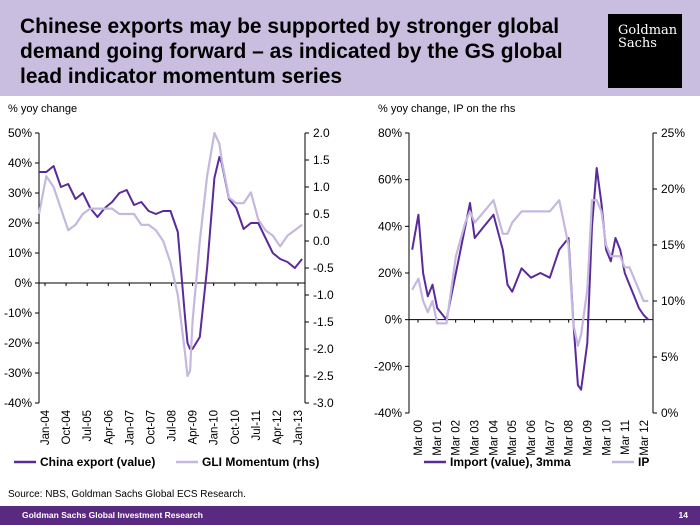 This screenshot has height=525, width=700. I want to click on x-tick-label: Mar 06, so click(532, 438).